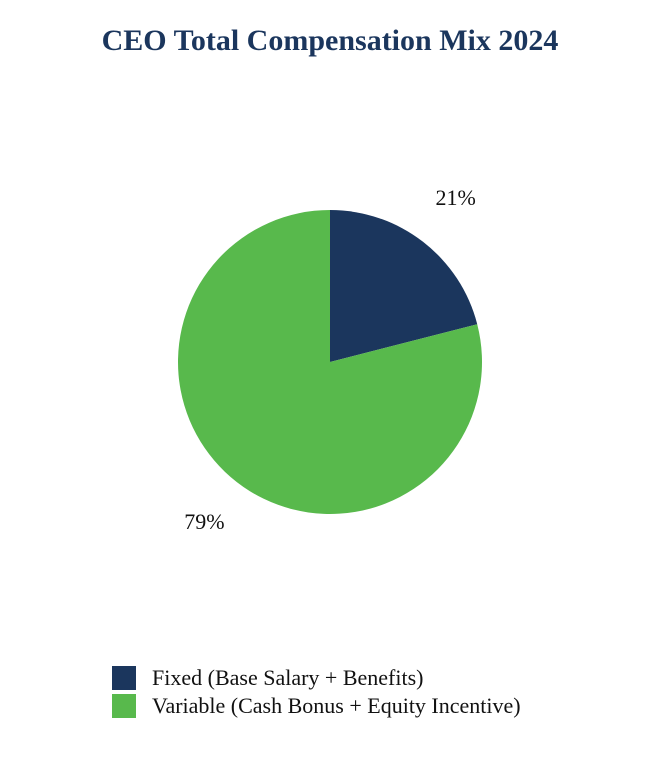 The image size is (660, 760). Describe the element at coordinates (124, 706) in the screenshot. I see `legend-swatch-variable` at that location.